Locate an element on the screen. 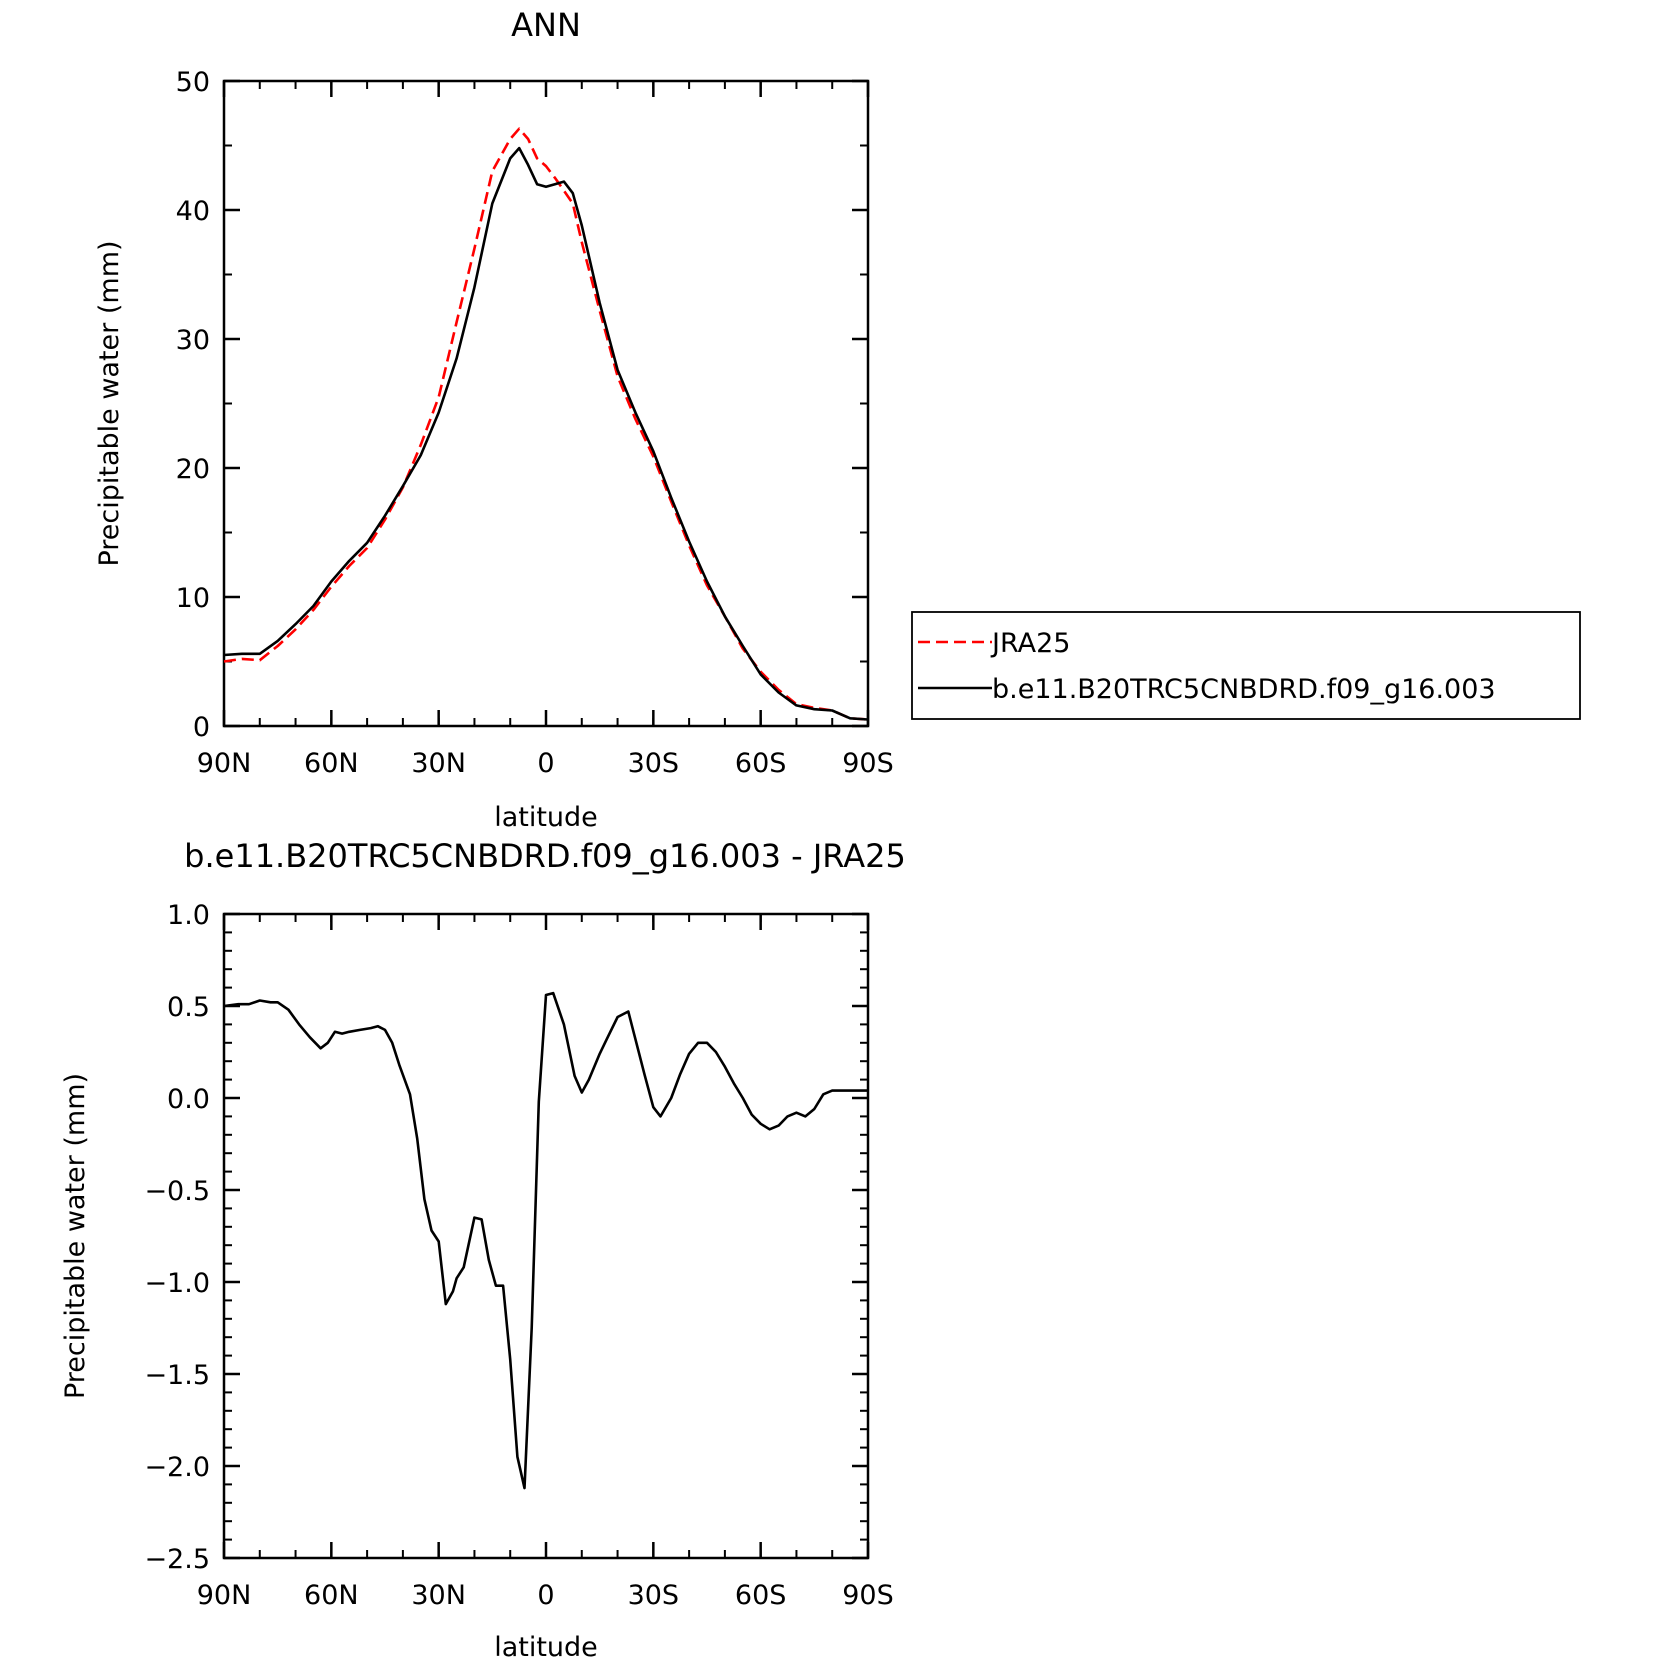  y-tick-label: 0.0 is located at coordinates (188, 1099).